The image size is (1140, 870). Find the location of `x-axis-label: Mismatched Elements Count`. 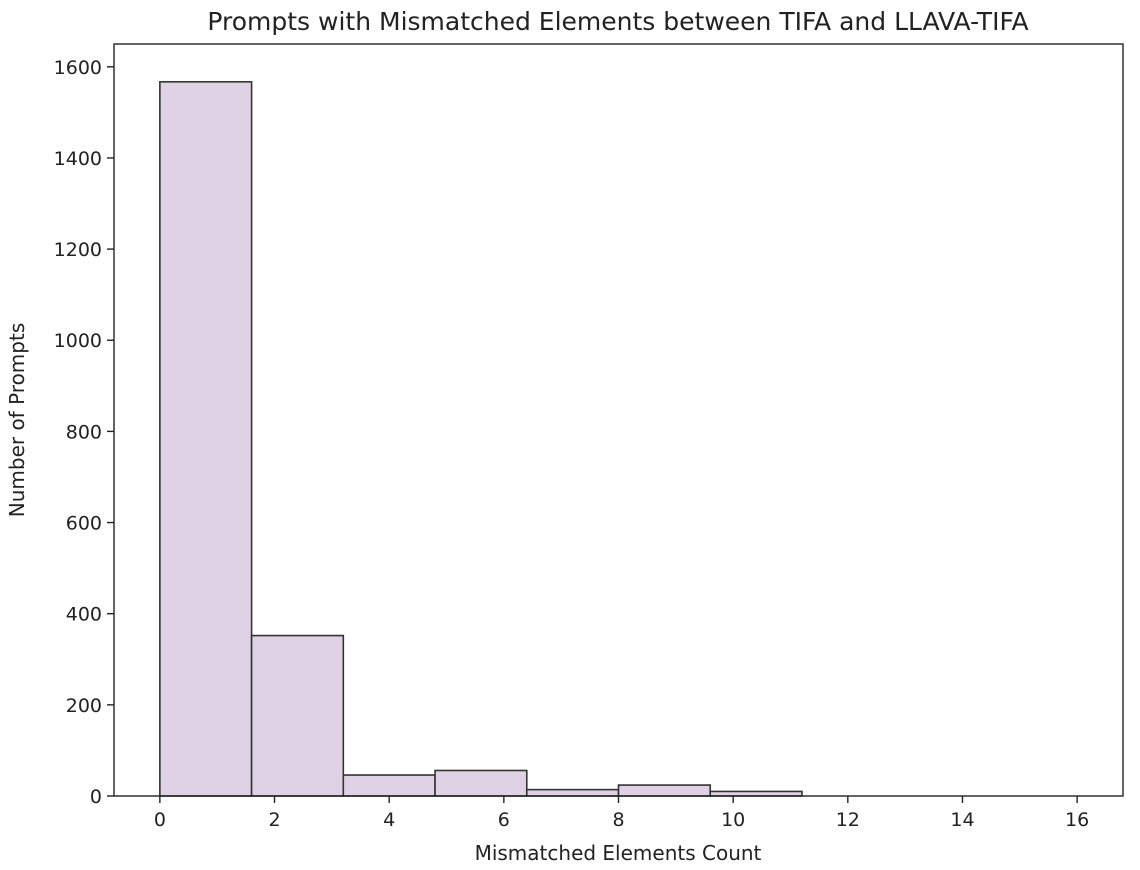

x-axis-label: Mismatched Elements Count is located at coordinates (618, 853).